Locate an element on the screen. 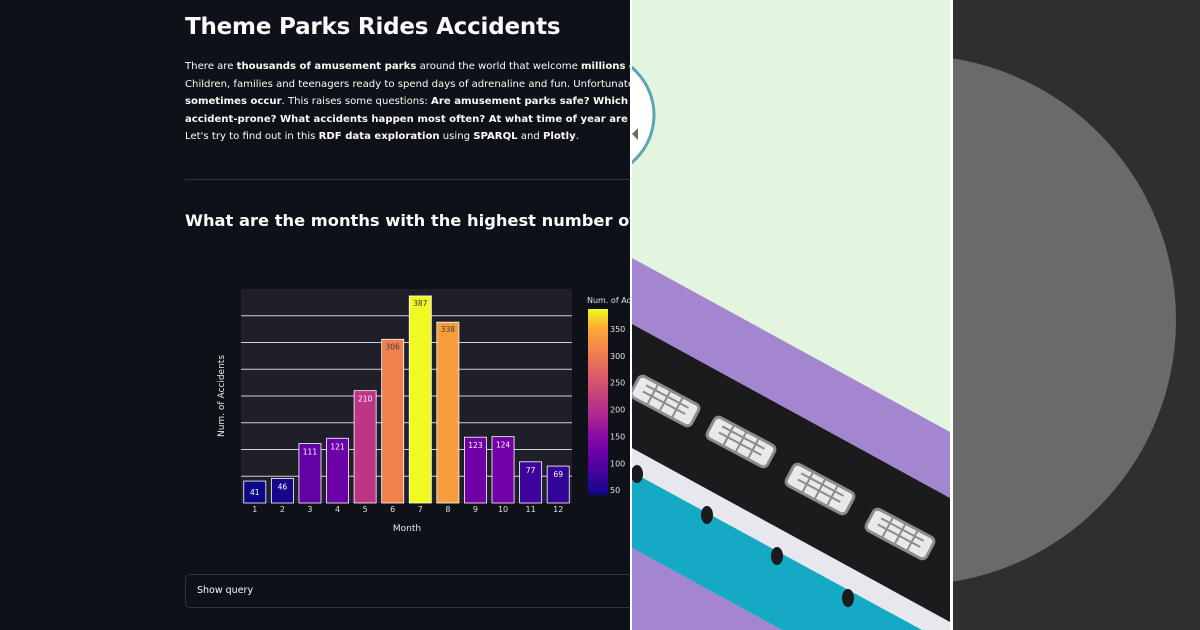  intro-text: and is located at coordinates (530, 137).